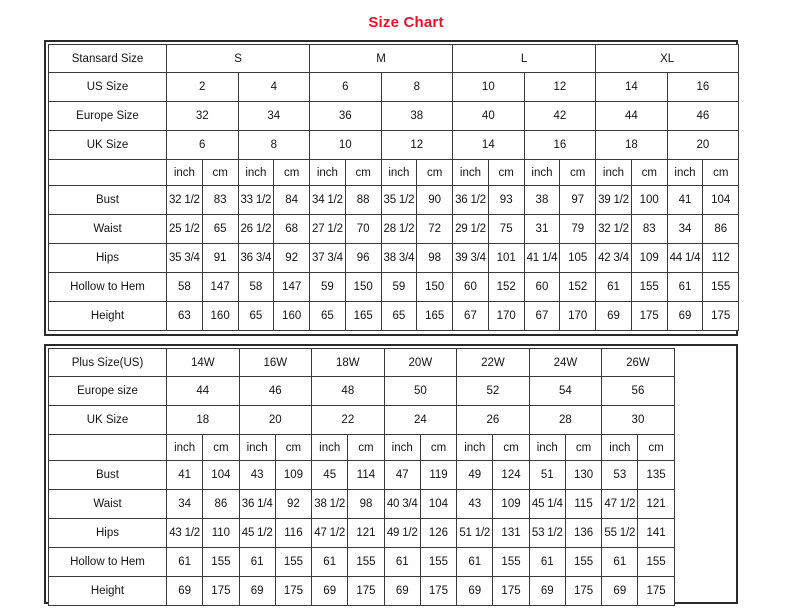 This screenshot has width=802, height=612. I want to click on title-bar: Size Chart, so click(401, 23).